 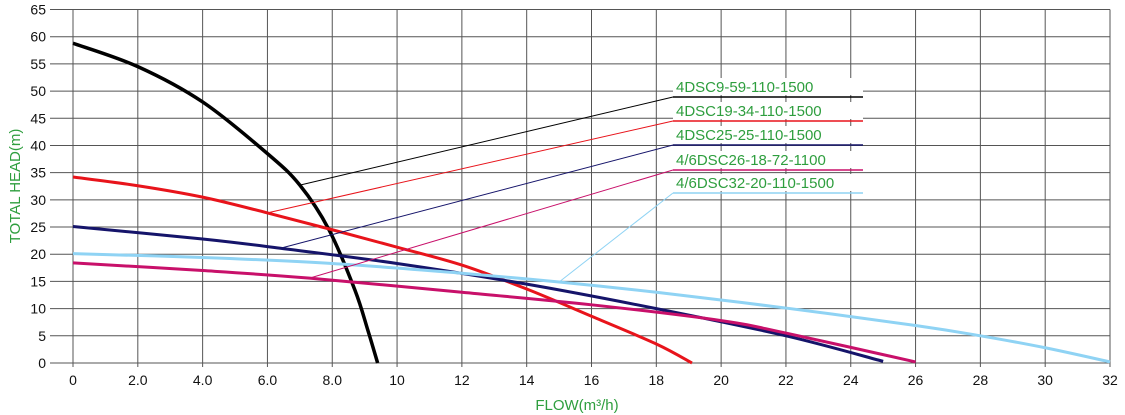 What do you see at coordinates (38, 118) in the screenshot?
I see `y-tick-label: 45` at bounding box center [38, 118].